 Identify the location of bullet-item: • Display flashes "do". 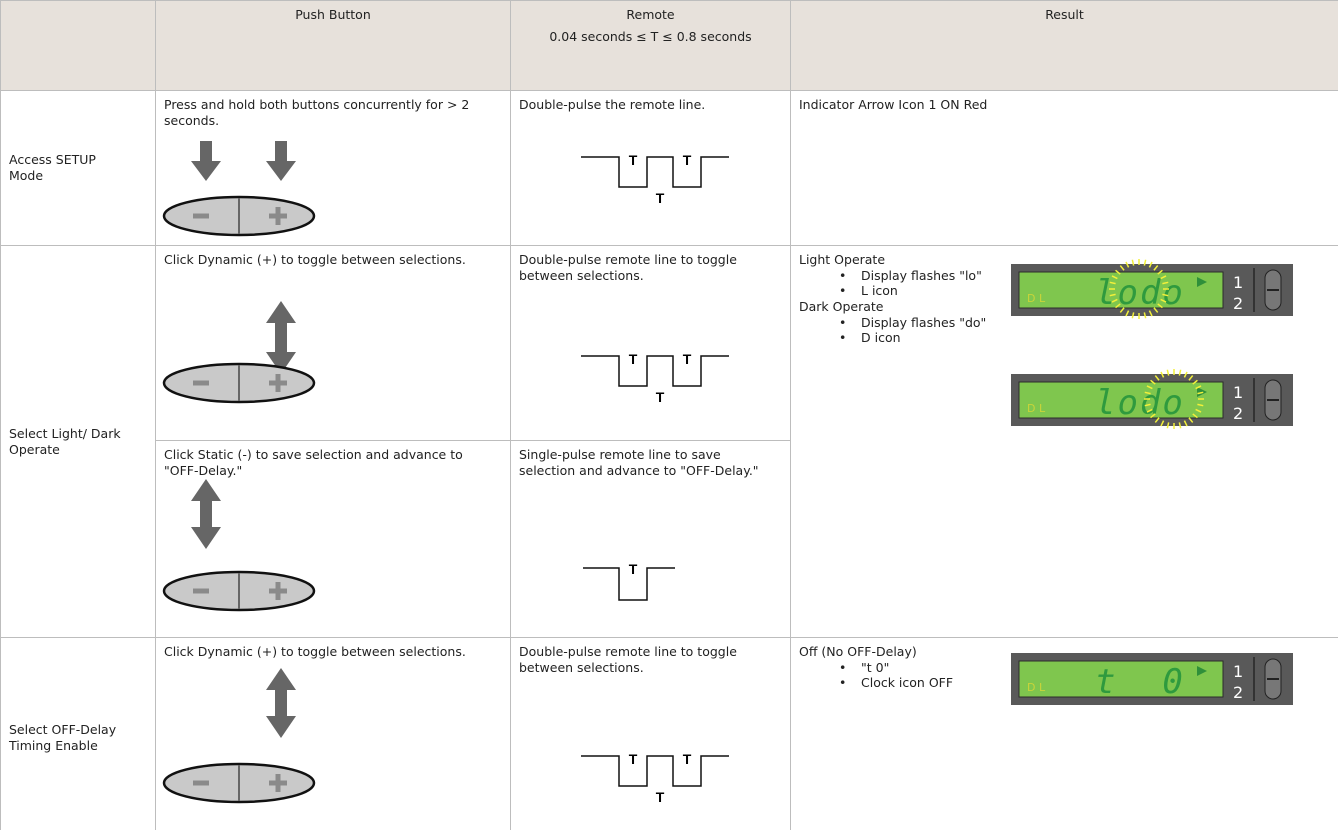
(913, 322).